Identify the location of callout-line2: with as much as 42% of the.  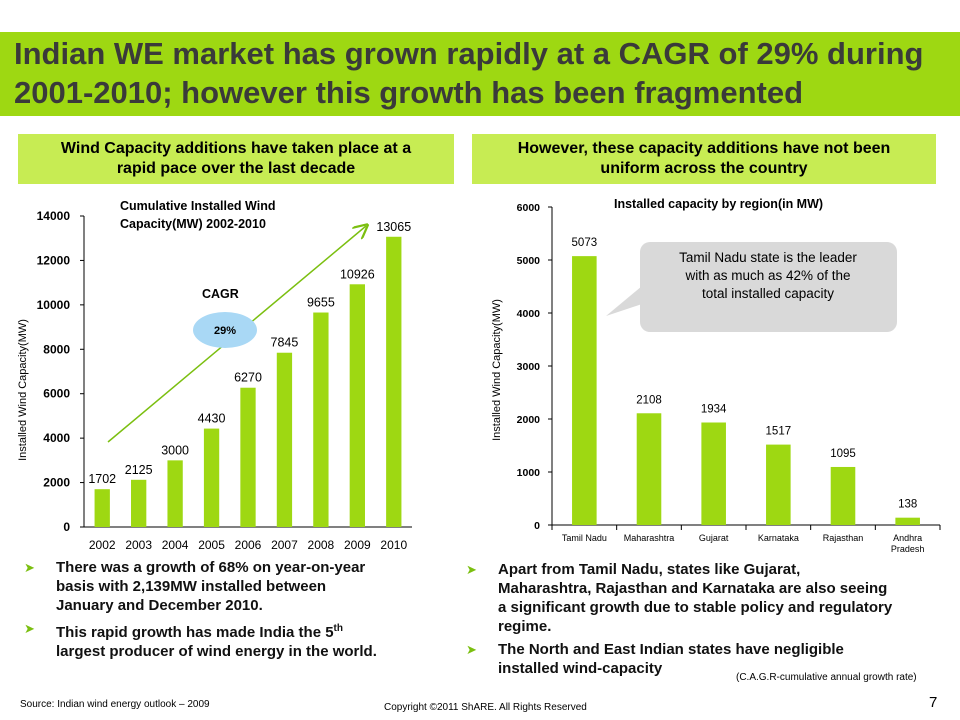
(767, 275).